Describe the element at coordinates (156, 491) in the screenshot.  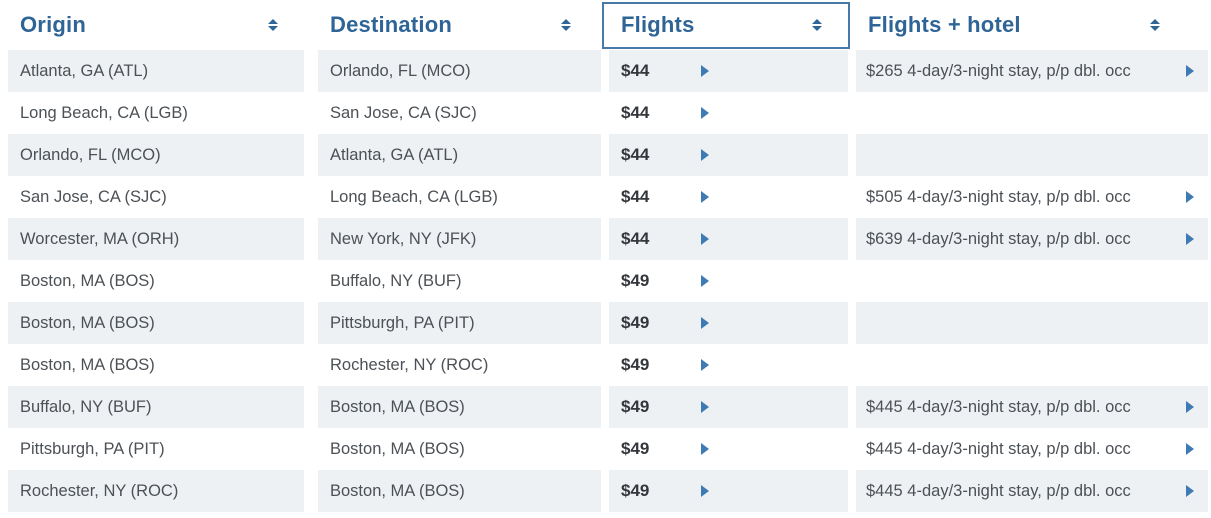
I see `origin-cell: Rochester, NY (ROC)` at that location.